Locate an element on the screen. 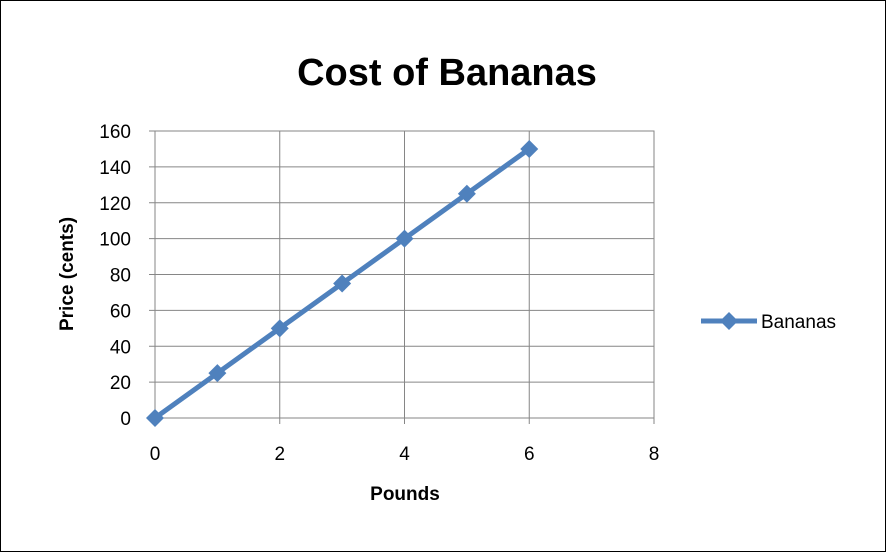 This screenshot has width=886, height=553. y-tick-label: 120 is located at coordinates (115, 204).